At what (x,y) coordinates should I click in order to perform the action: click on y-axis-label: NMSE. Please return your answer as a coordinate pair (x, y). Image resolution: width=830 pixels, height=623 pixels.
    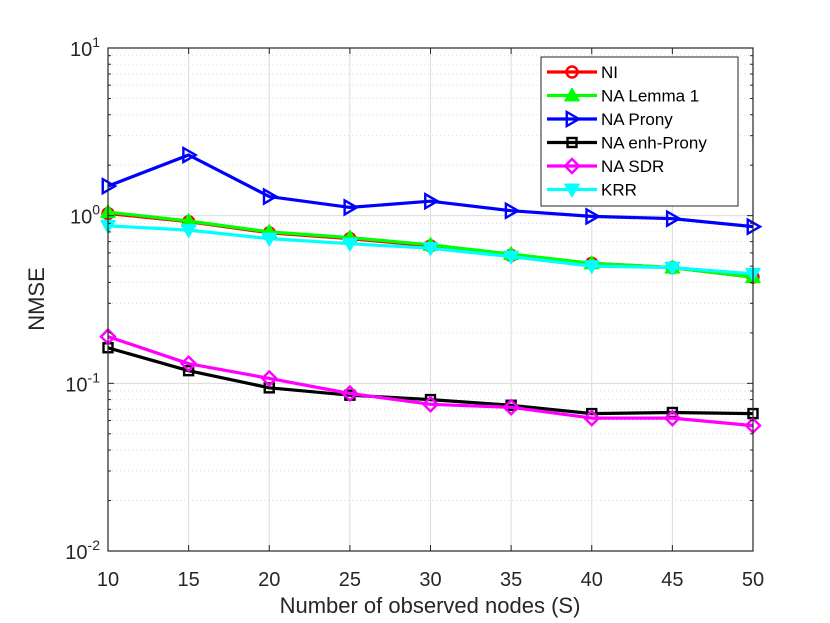
    Looking at the image, I should click on (36, 299).